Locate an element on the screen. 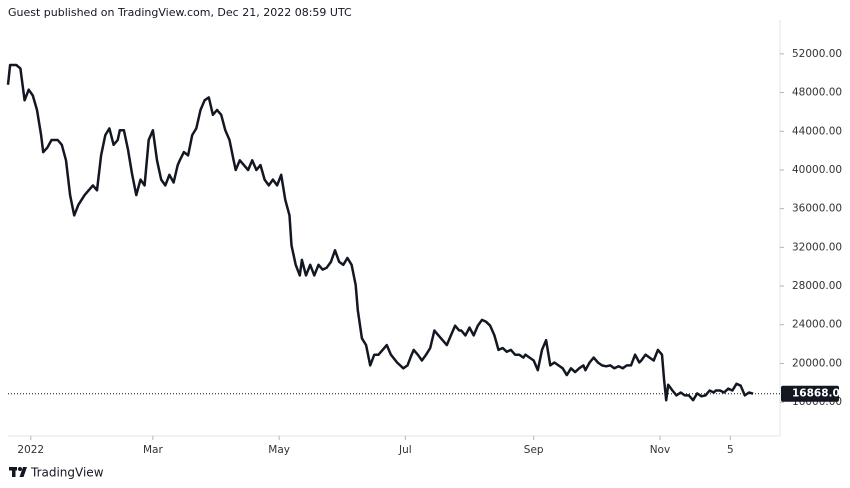 The width and height of the screenshot is (850, 488). x-tick-label: Sep is located at coordinates (534, 450).